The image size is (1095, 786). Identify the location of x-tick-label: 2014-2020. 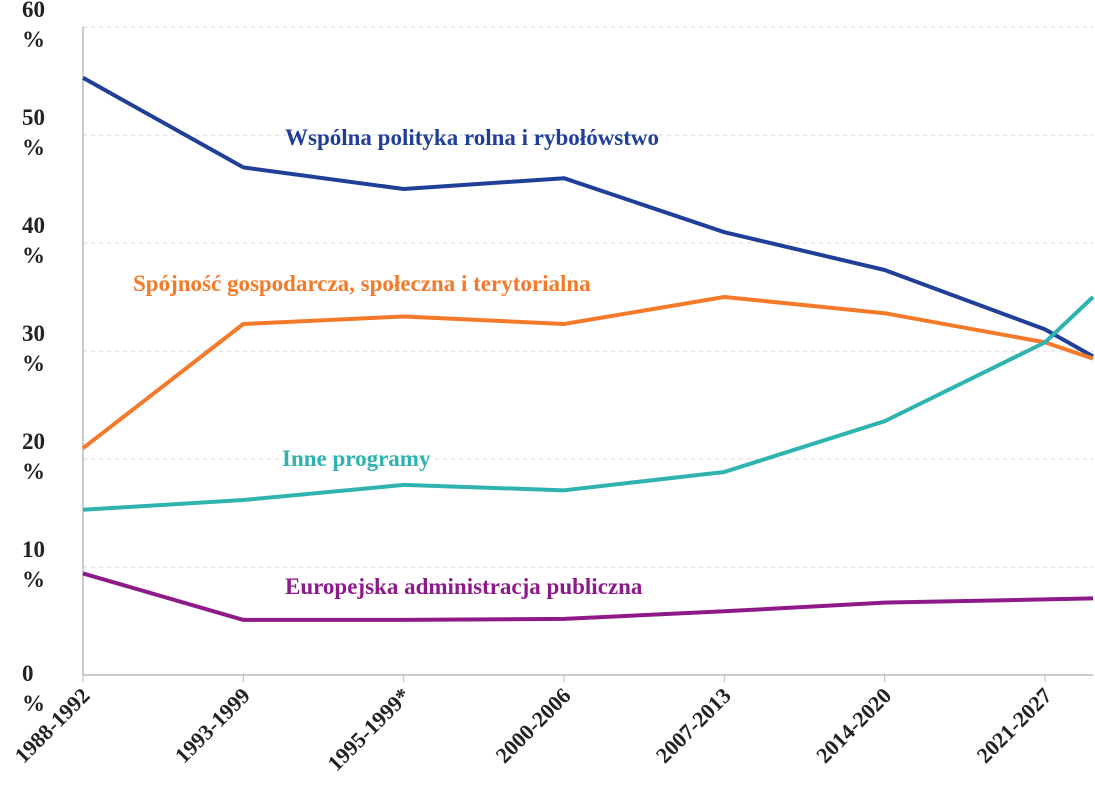
(853, 725).